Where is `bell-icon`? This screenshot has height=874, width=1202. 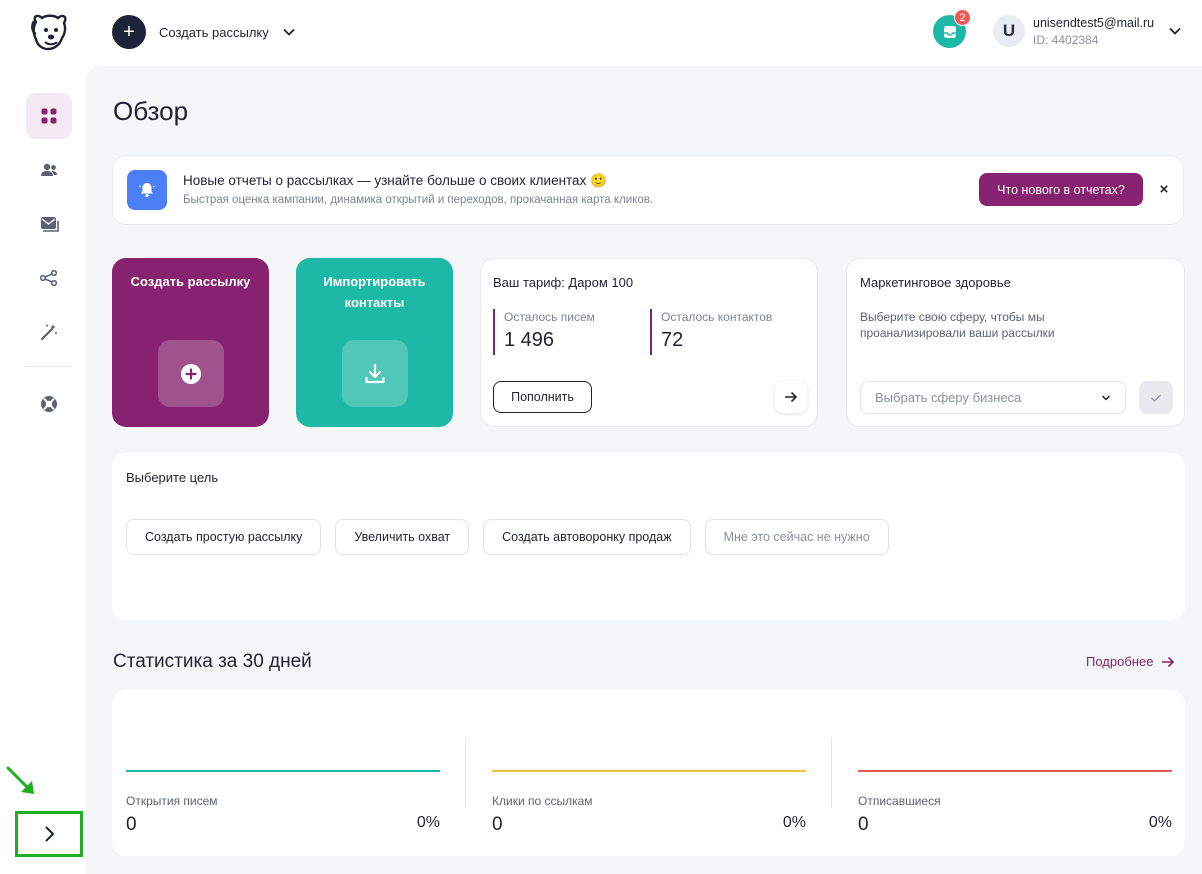 bell-icon is located at coordinates (147, 190).